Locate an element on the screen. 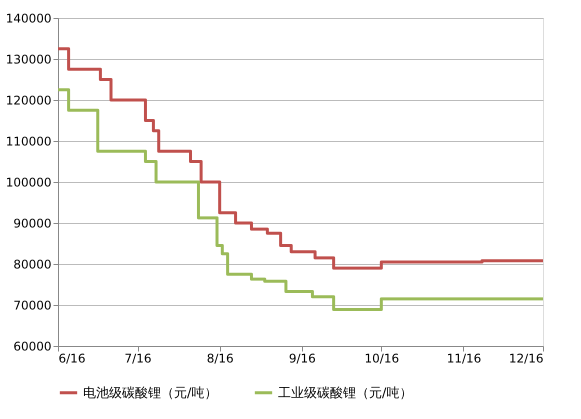  y-tick-label: 100000 is located at coordinates (29, 183).